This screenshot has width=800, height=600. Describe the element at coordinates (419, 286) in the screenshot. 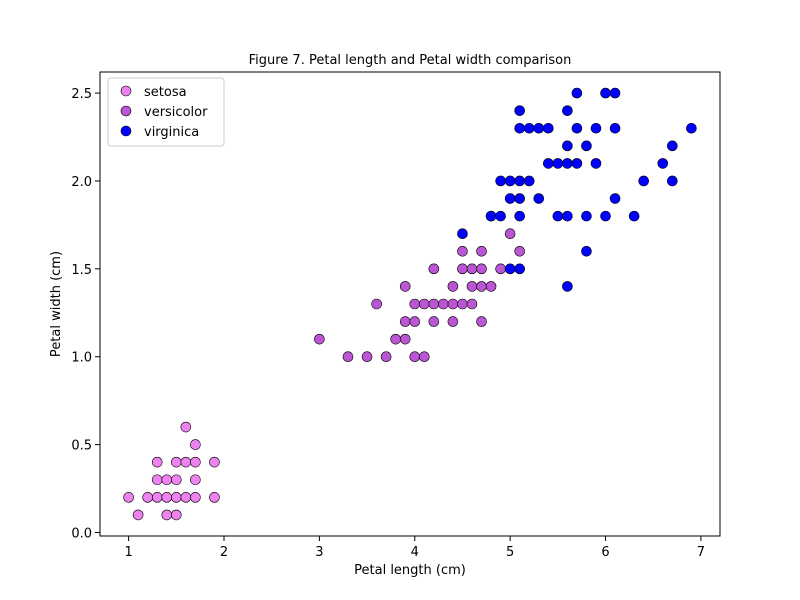

I see `series-versicolor` at that location.